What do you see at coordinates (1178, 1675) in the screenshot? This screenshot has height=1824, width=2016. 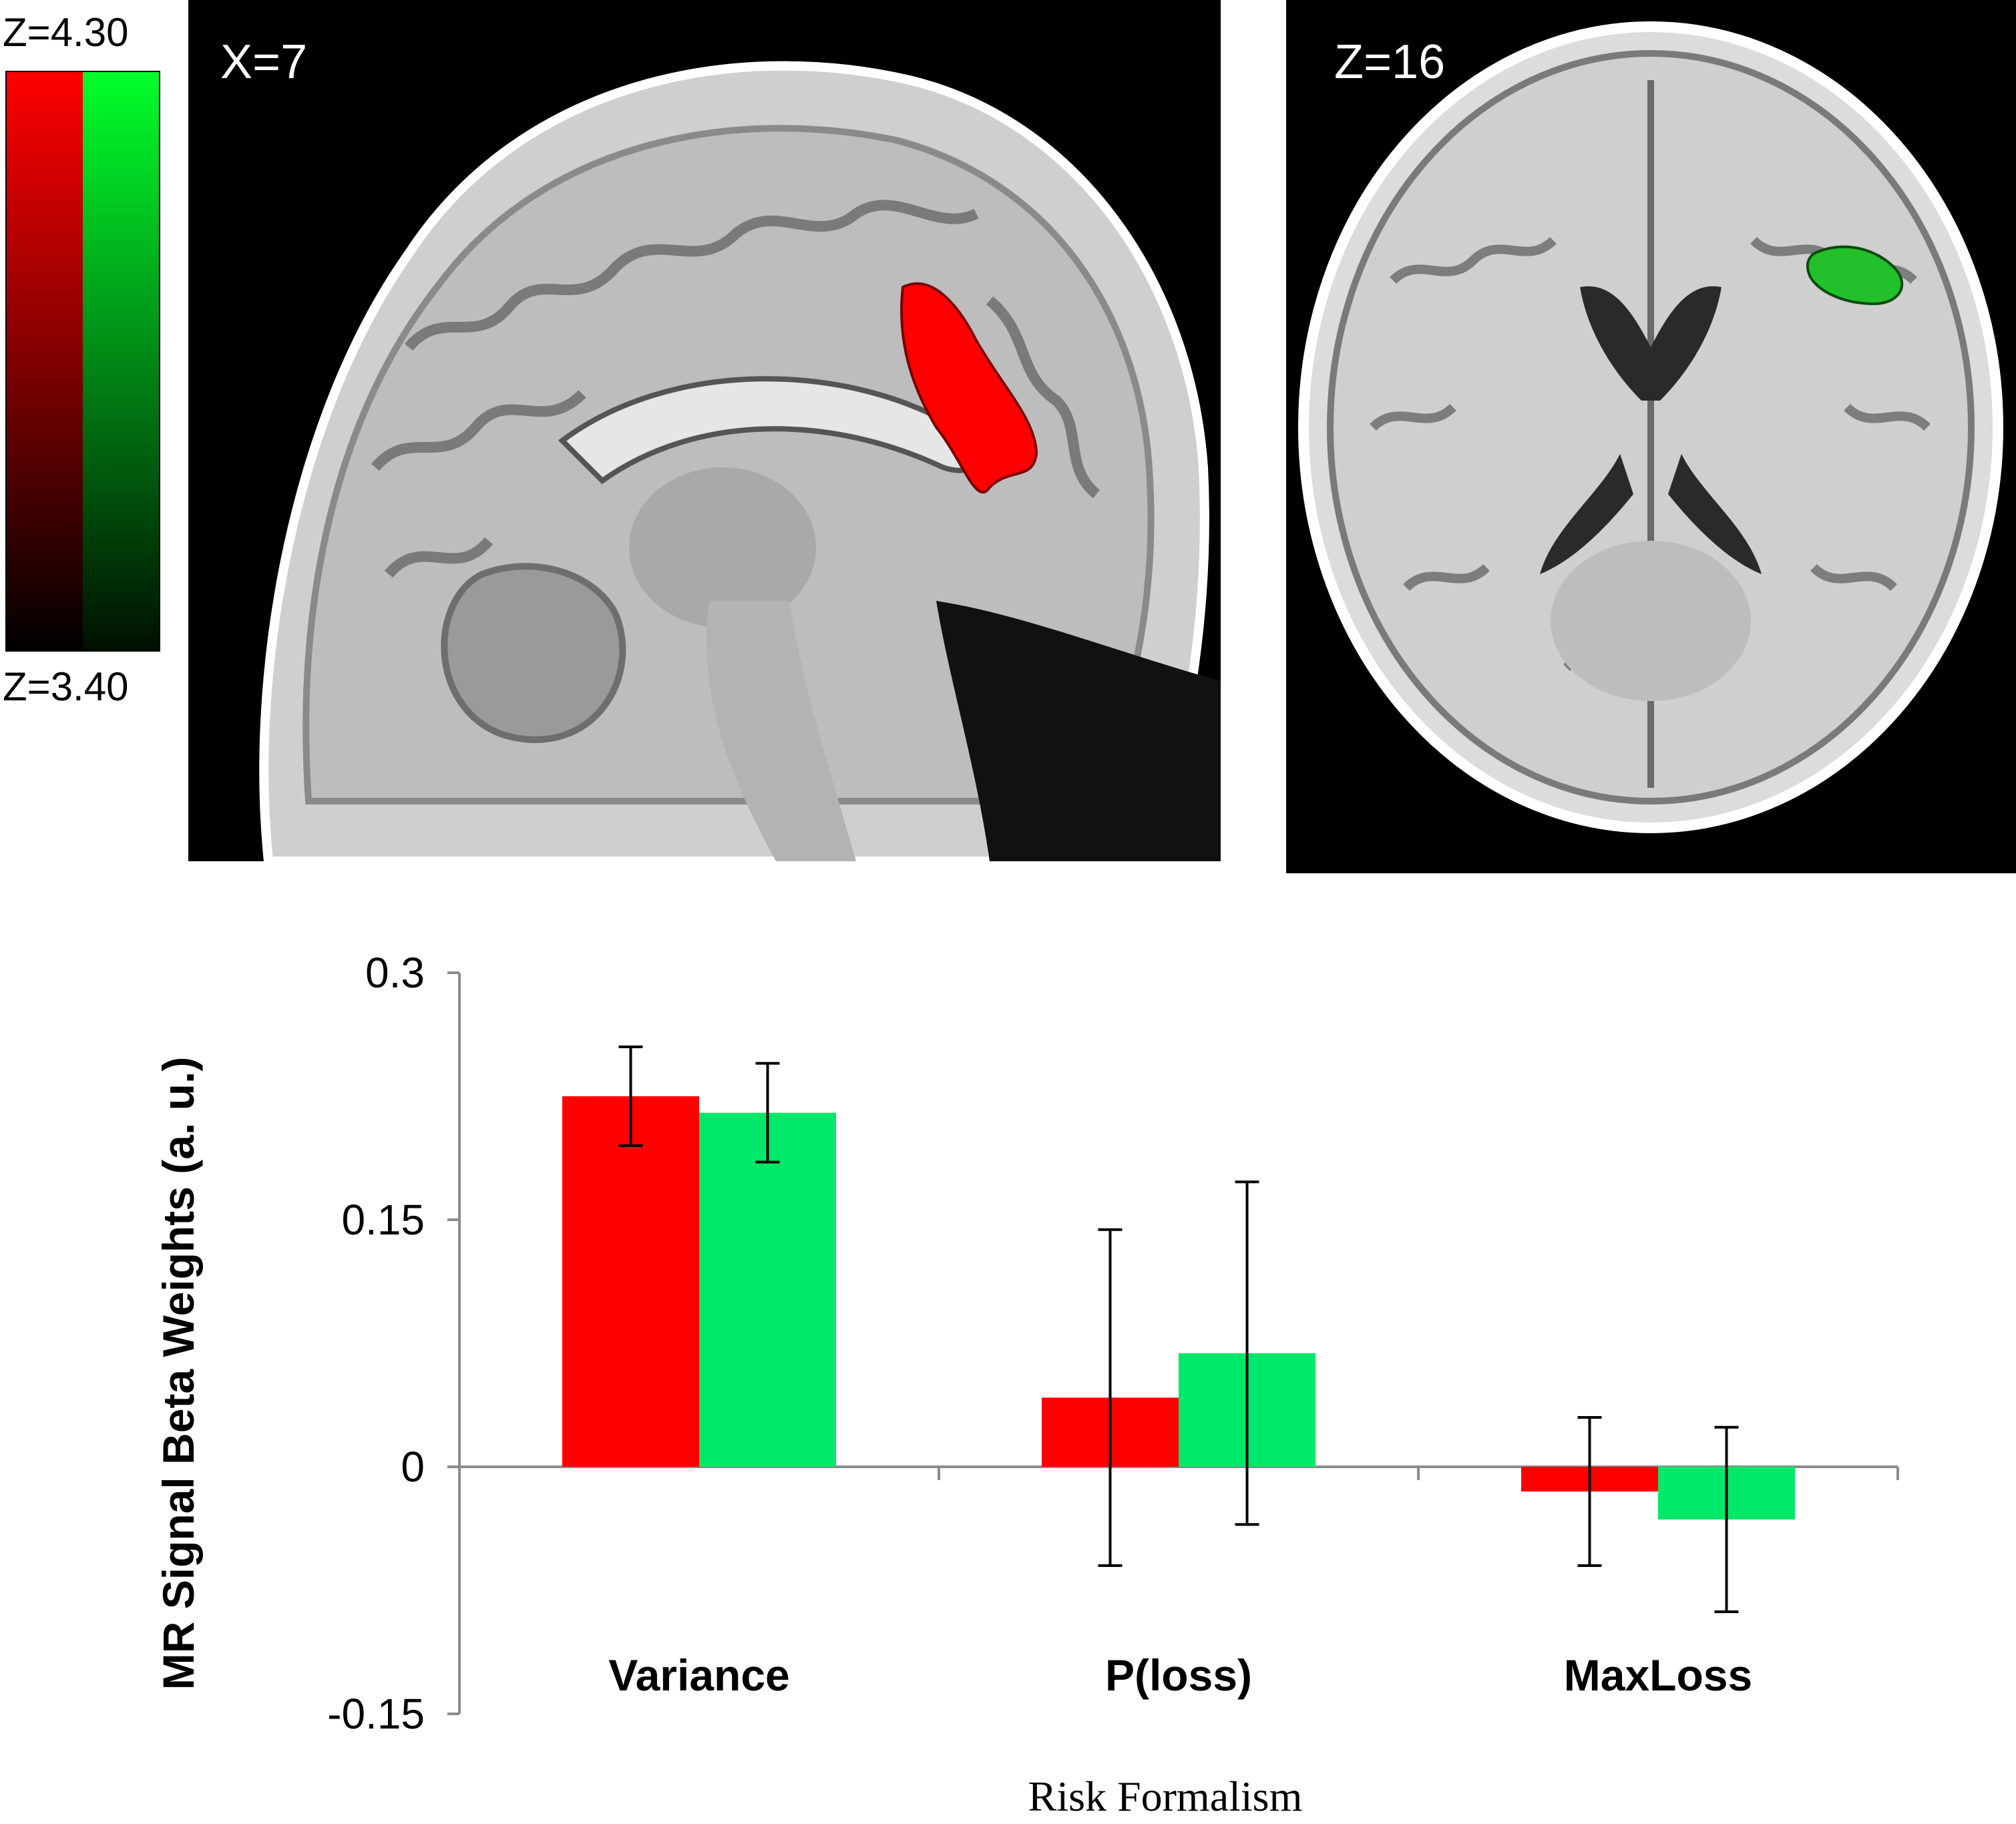 I see `category-label: P(loss)` at bounding box center [1178, 1675].